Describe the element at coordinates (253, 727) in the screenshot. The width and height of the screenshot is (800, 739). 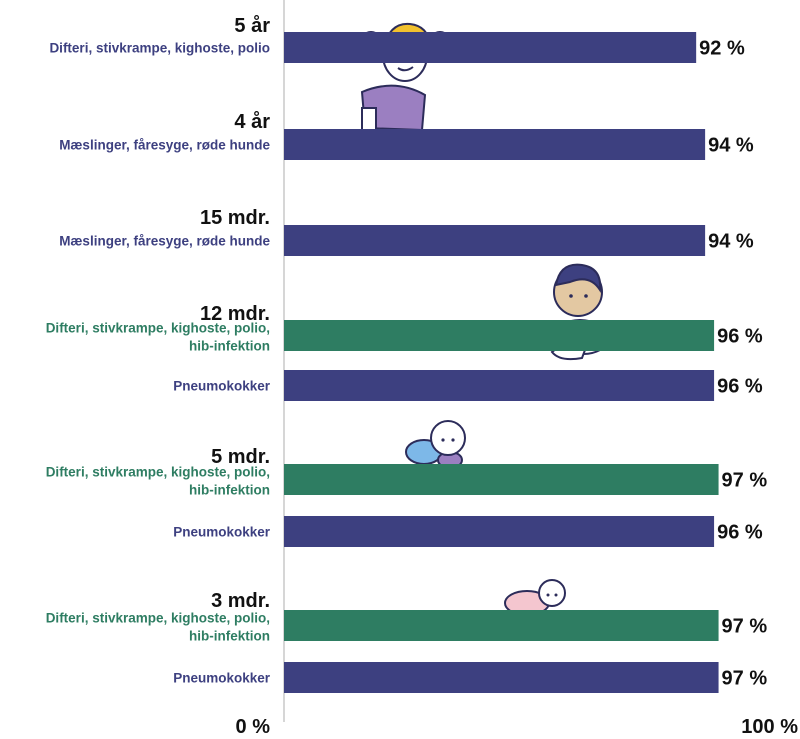
I see `axis-min-label: 0 %` at that location.